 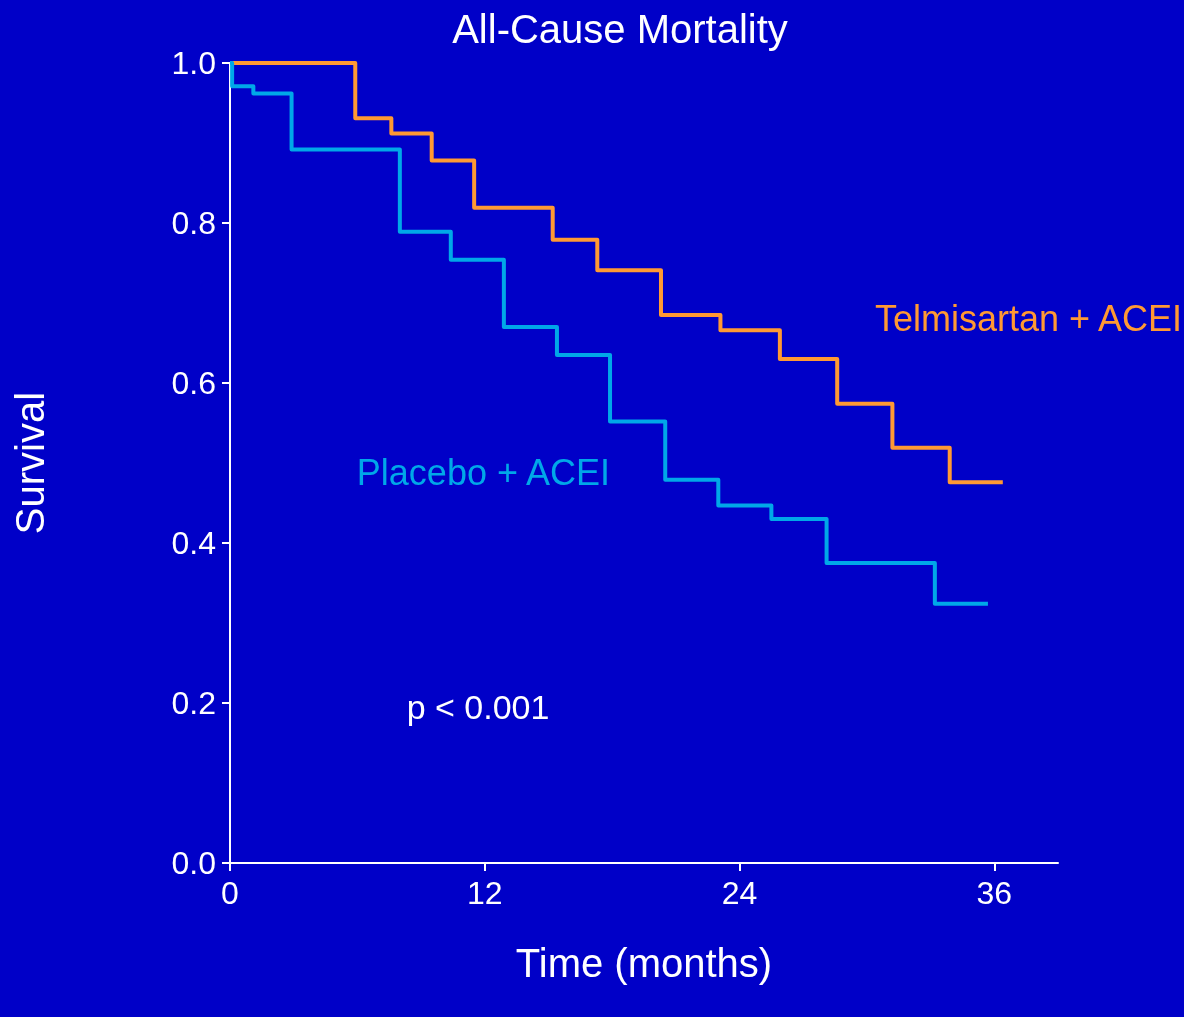 What do you see at coordinates (193, 383) in the screenshot?
I see `y-tick-label: 0.6` at bounding box center [193, 383].